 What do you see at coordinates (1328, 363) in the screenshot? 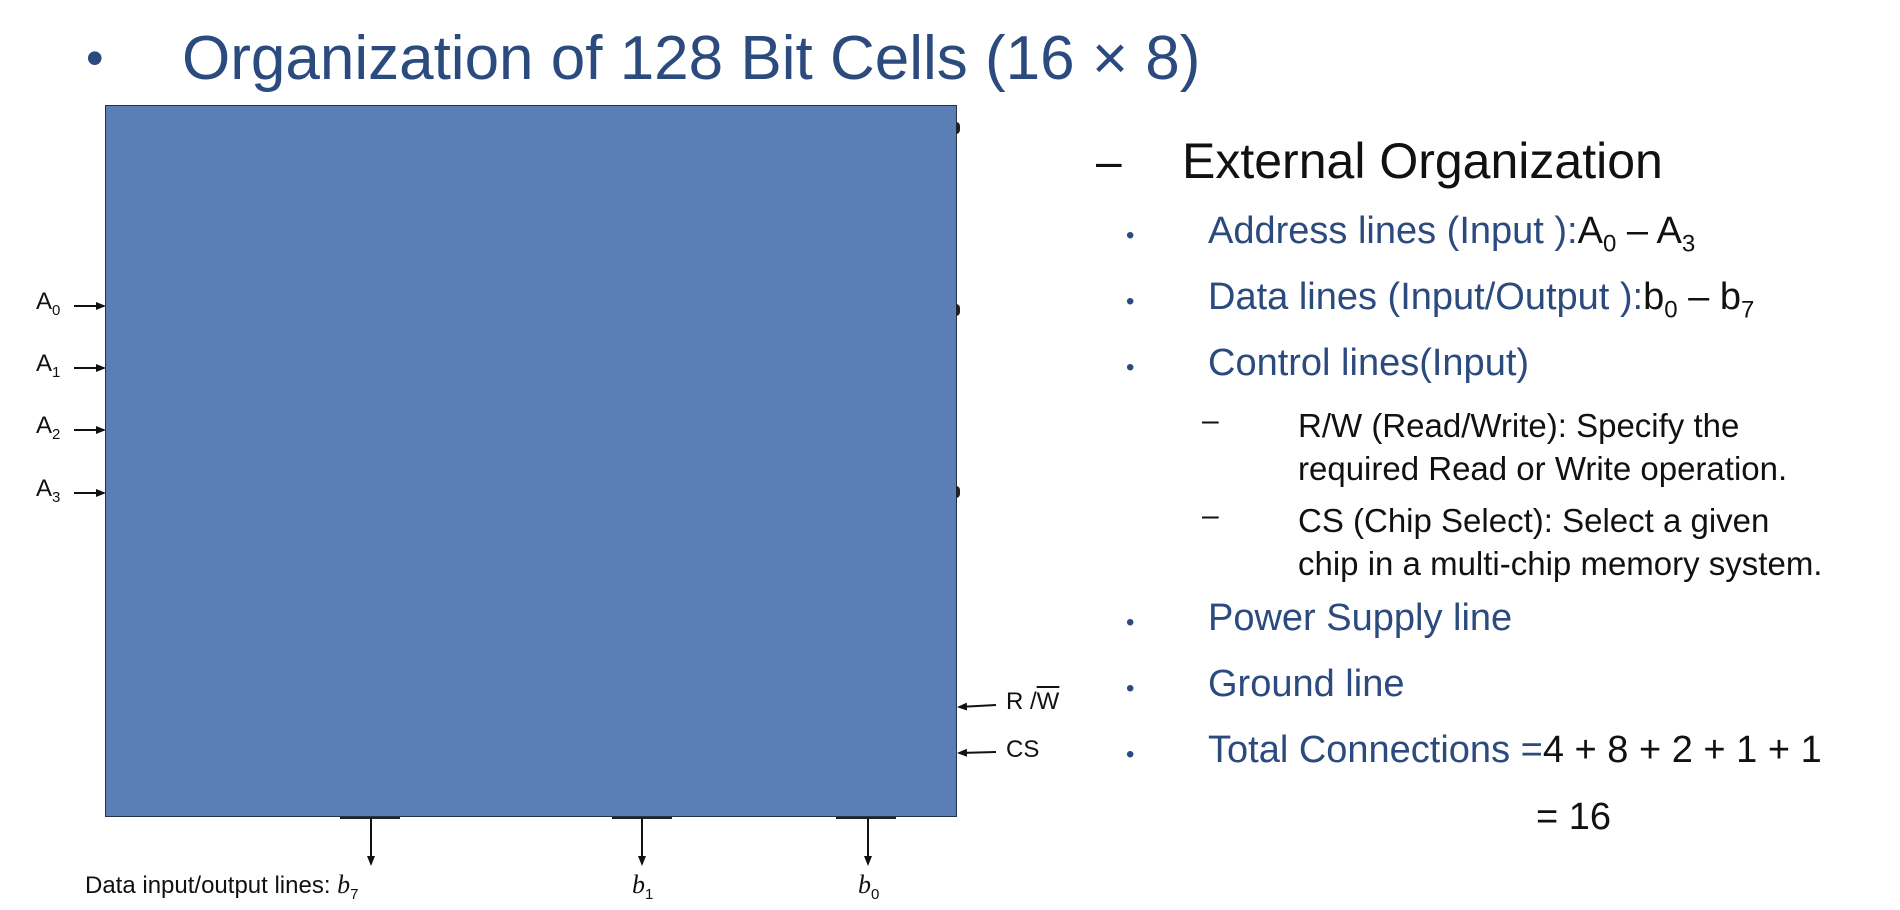
I see `control-lines-item: • Control lines(Input)` at bounding box center [1328, 363].